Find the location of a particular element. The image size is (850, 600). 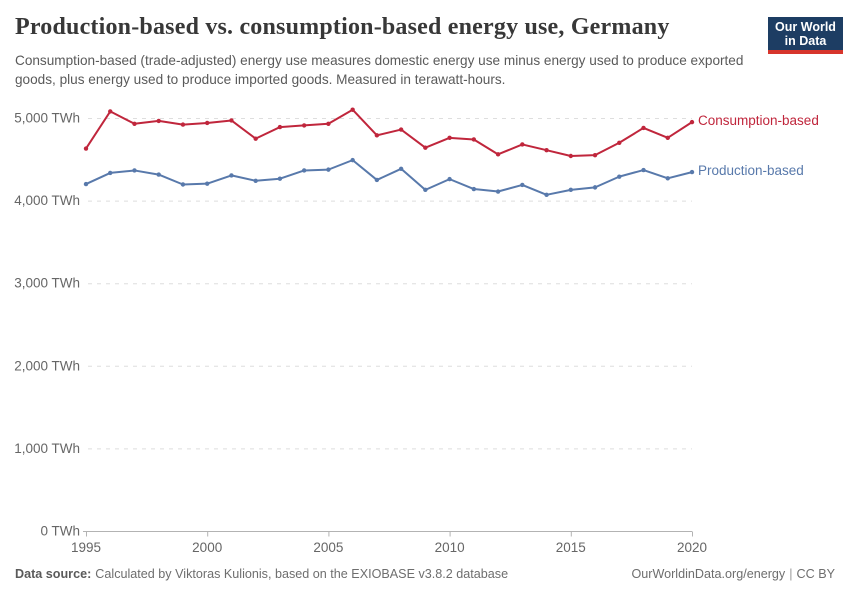

data-point-production-based-1998 is located at coordinates (158, 174).